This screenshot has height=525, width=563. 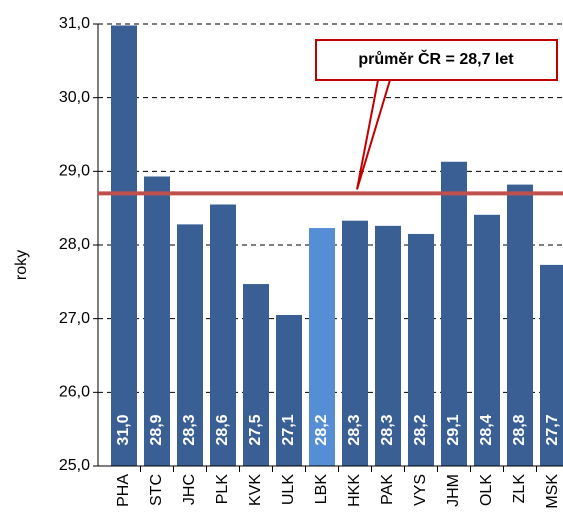 What do you see at coordinates (255, 429) in the screenshot?
I see `data-label: 27,5` at bounding box center [255, 429].